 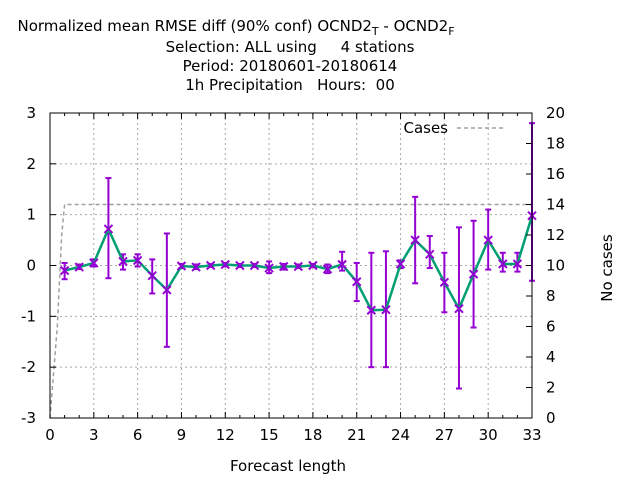 I want to click on x-tick-label: 0, so click(x=50, y=435).